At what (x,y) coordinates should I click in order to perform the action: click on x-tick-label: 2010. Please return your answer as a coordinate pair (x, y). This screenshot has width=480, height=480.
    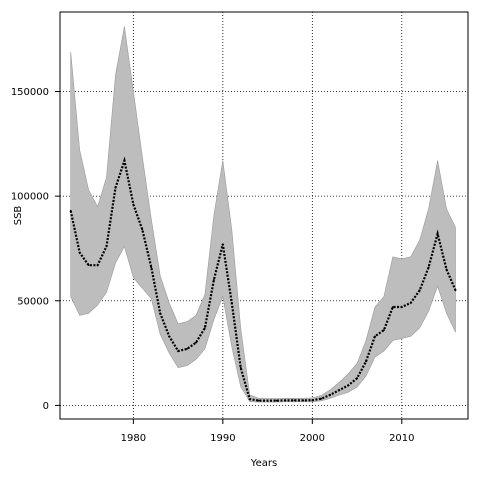
    Looking at the image, I should click on (401, 438).